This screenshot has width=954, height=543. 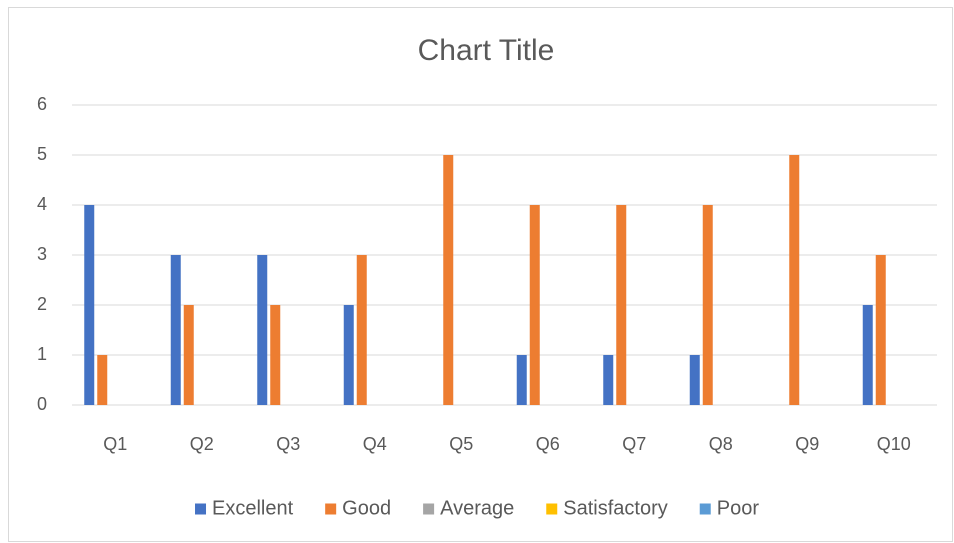 What do you see at coordinates (42, 404) in the screenshot?
I see `y-tick-label: 0` at bounding box center [42, 404].